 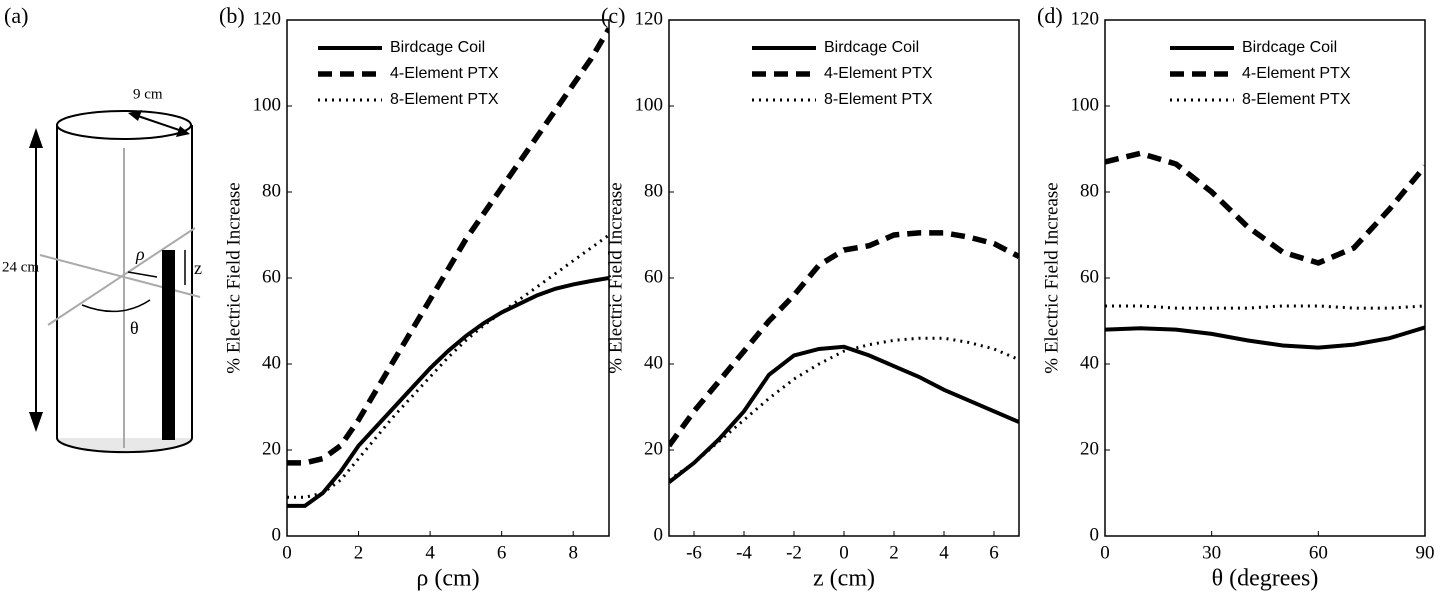 I want to click on panel-label: (c), so click(x=613, y=15).